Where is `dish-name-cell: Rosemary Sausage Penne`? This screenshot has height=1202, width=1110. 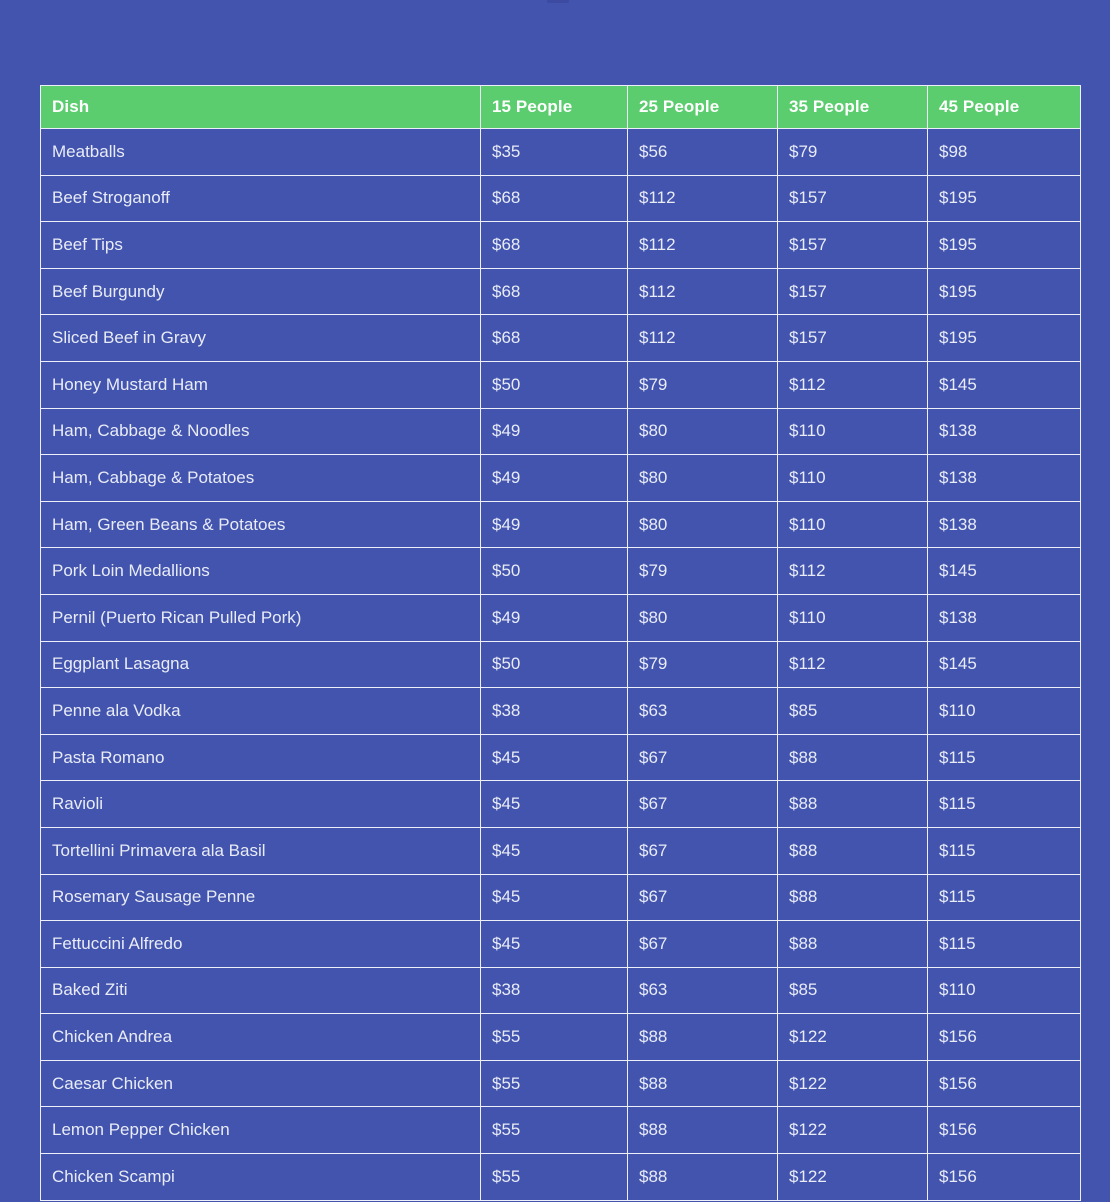
dish-name-cell: Rosemary Sausage Penne is located at coordinates (260, 897).